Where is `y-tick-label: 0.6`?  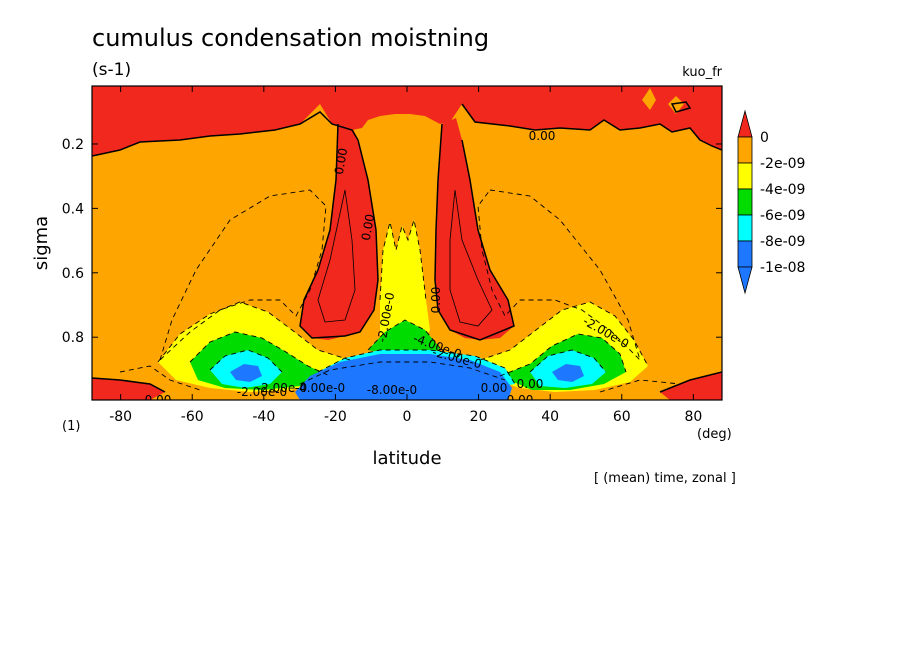 y-tick-label: 0.6 is located at coordinates (73, 274).